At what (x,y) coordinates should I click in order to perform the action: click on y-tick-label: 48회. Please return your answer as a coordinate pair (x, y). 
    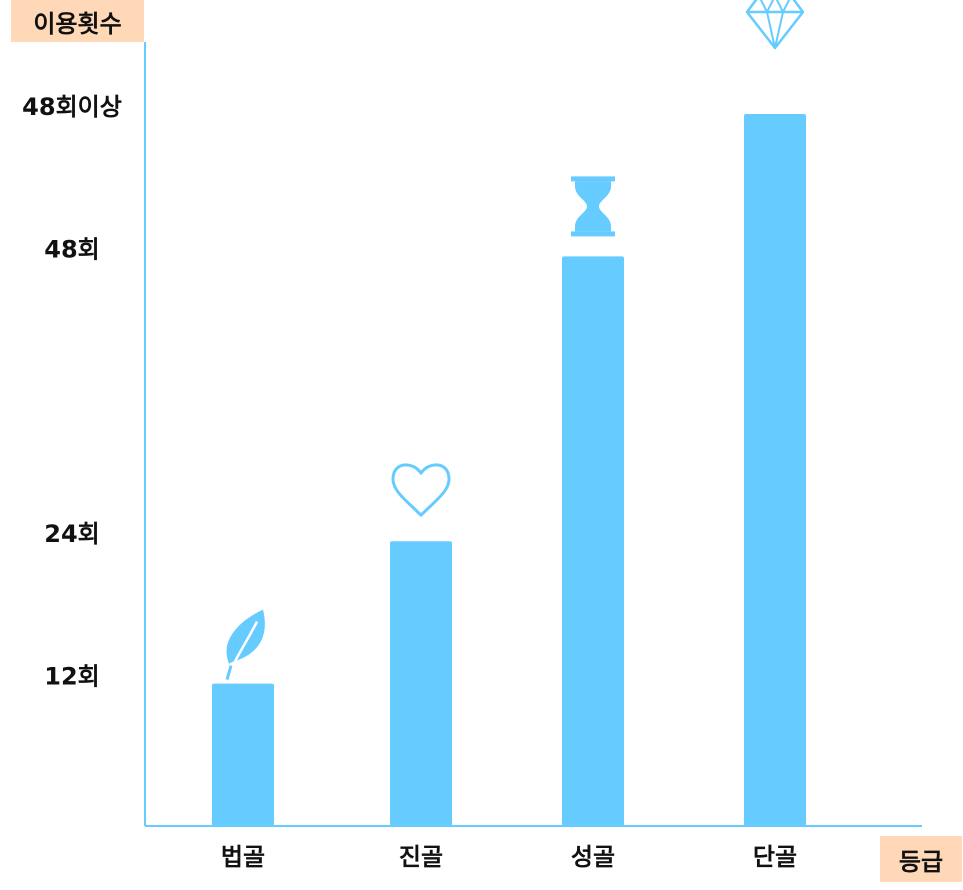
    Looking at the image, I should click on (71, 249).